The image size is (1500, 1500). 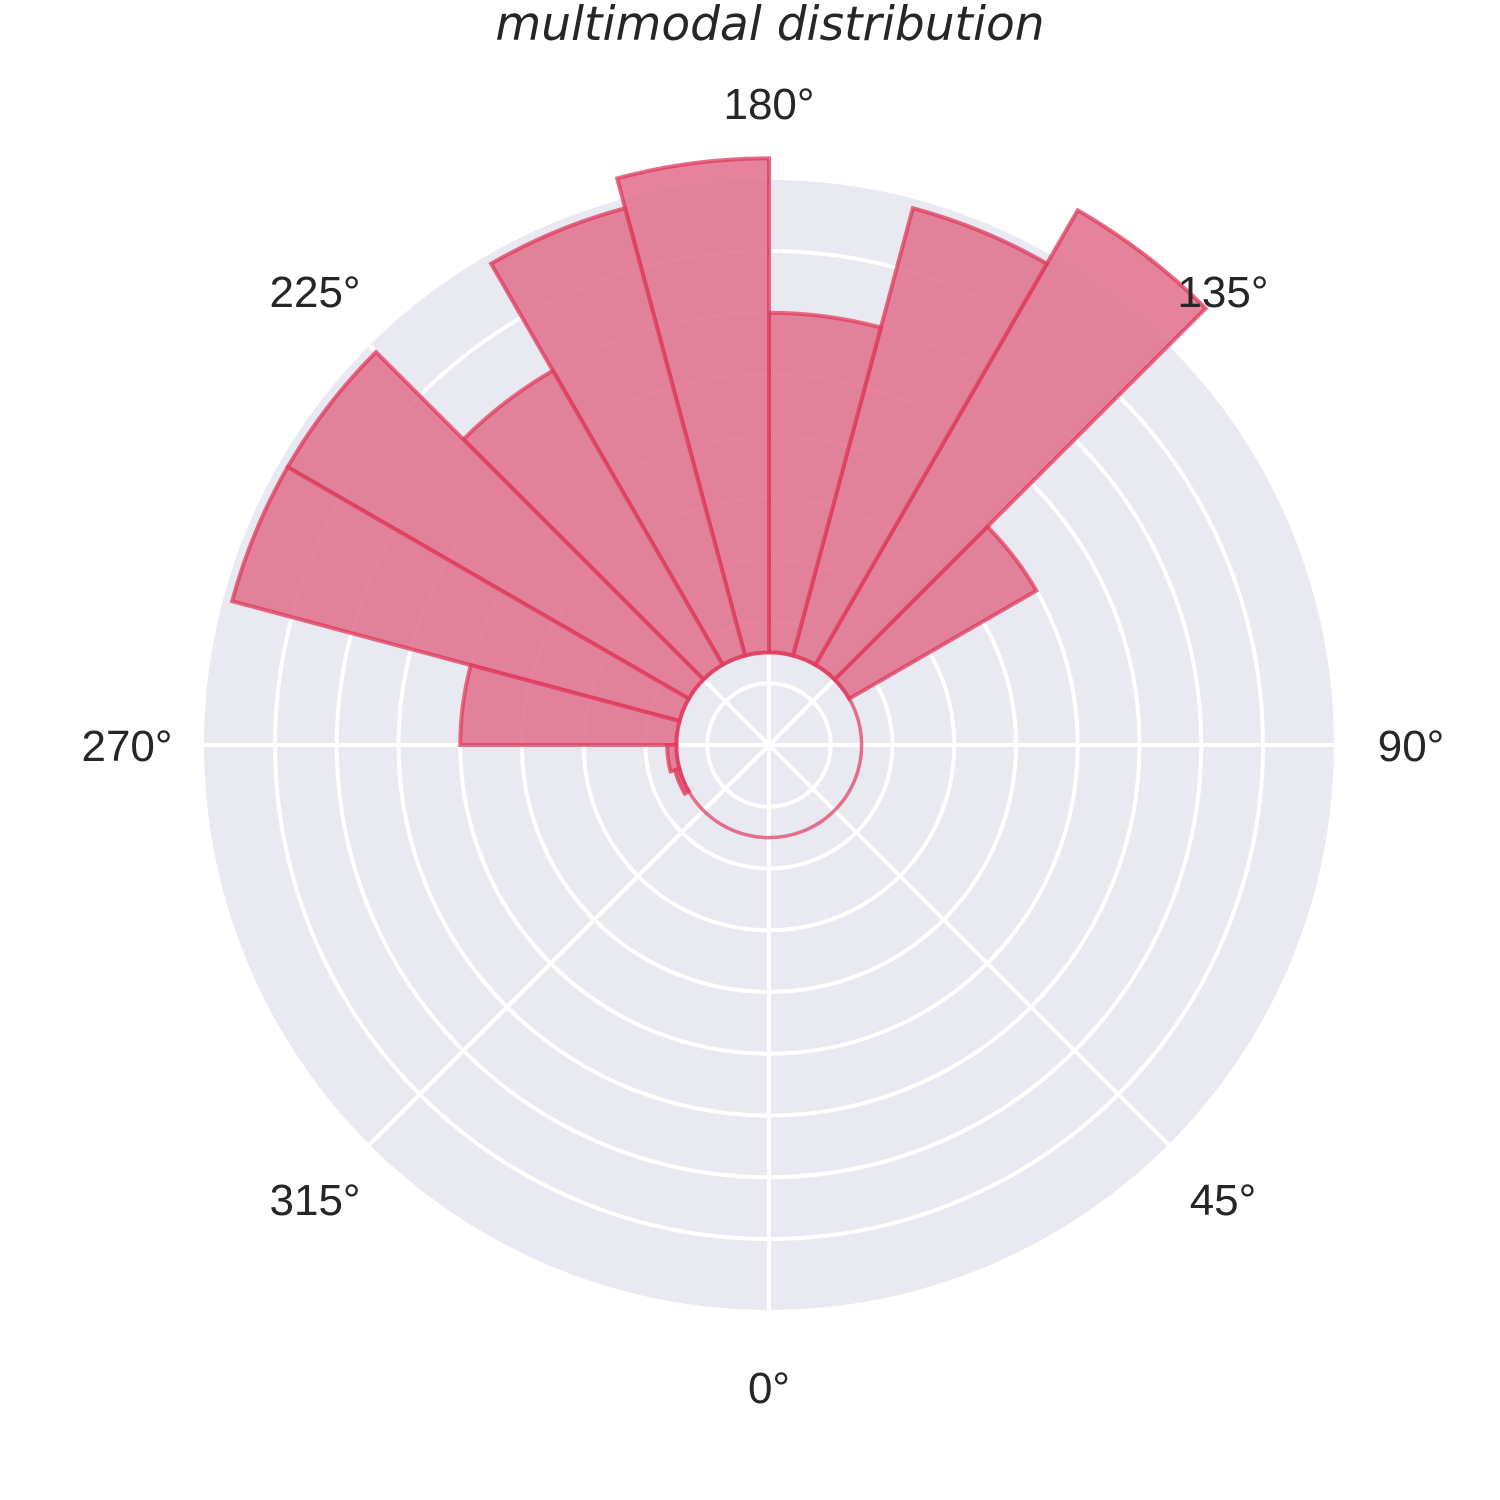 What do you see at coordinates (768, 104) in the screenshot?
I see `angular-tick-label: 180°` at bounding box center [768, 104].